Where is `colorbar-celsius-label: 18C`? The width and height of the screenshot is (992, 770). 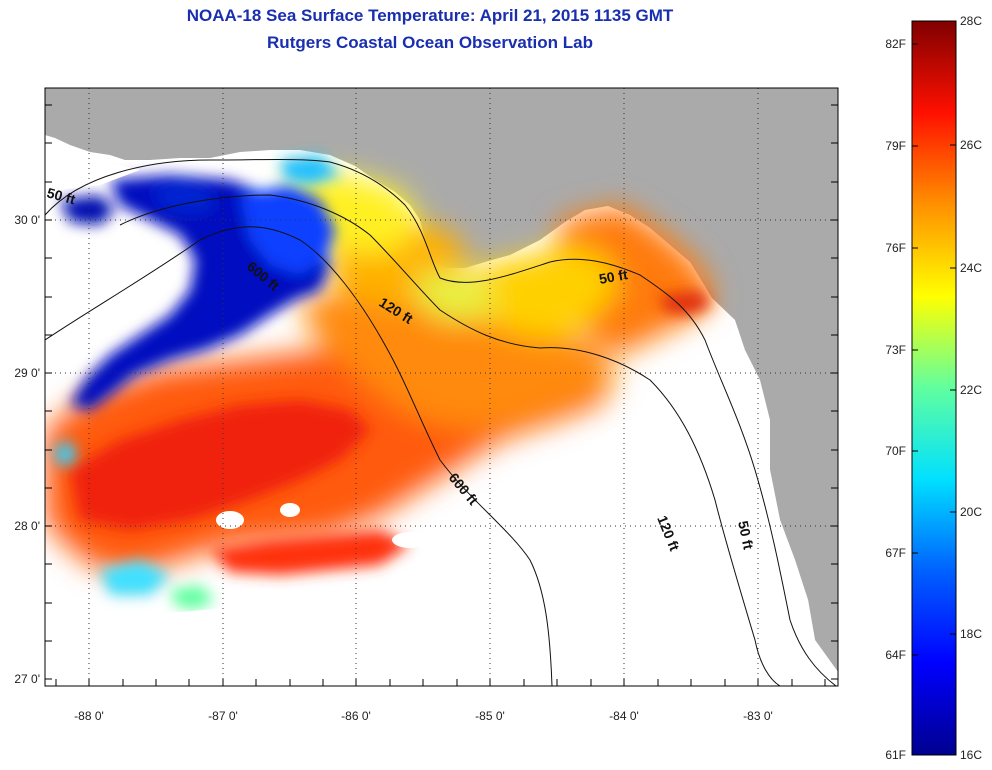 colorbar-celsius-label: 18C is located at coordinates (971, 634).